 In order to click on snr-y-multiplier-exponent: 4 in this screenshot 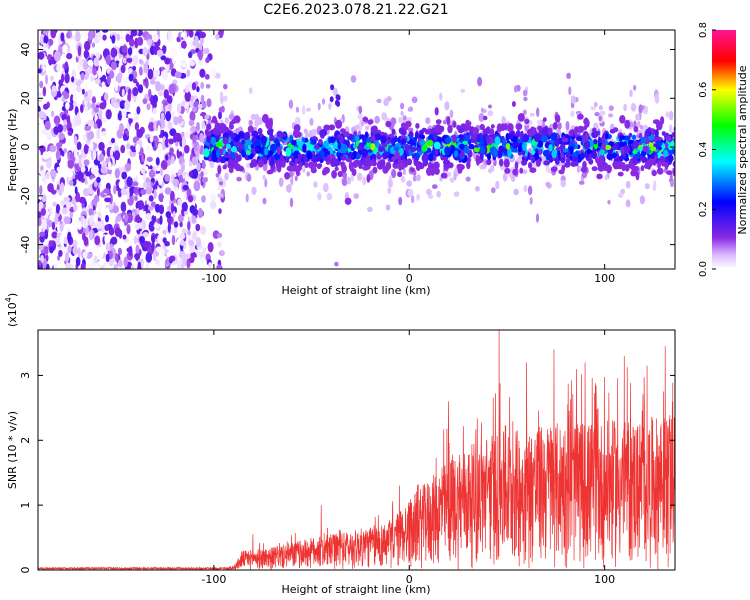, I will do `click(8, 299)`.